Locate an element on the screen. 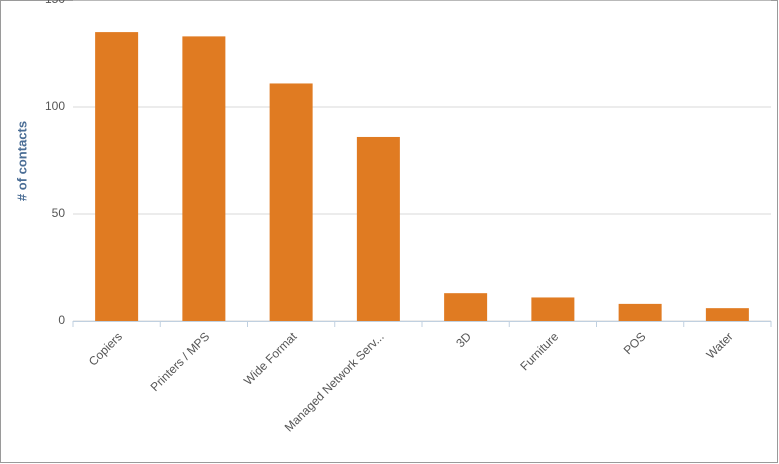  y-tick-label: 150 is located at coordinates (55, 3).